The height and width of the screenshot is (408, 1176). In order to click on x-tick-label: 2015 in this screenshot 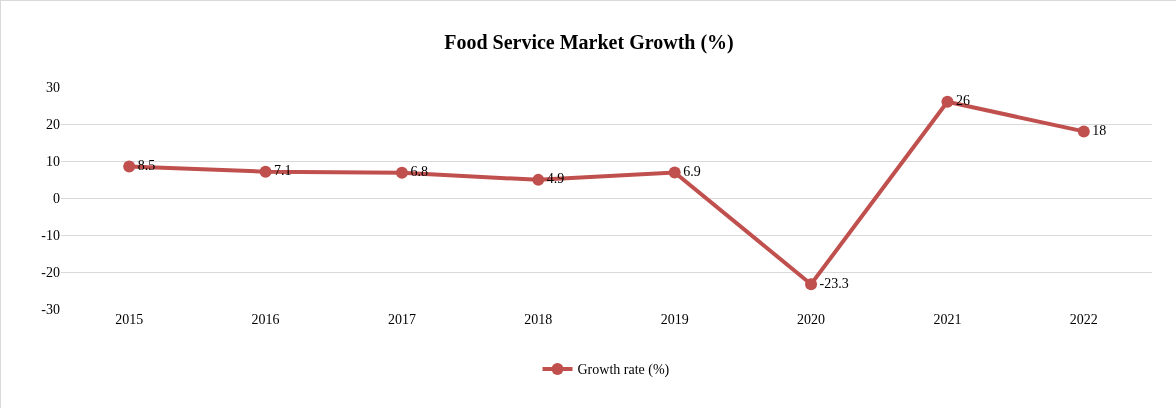, I will do `click(129, 319)`.